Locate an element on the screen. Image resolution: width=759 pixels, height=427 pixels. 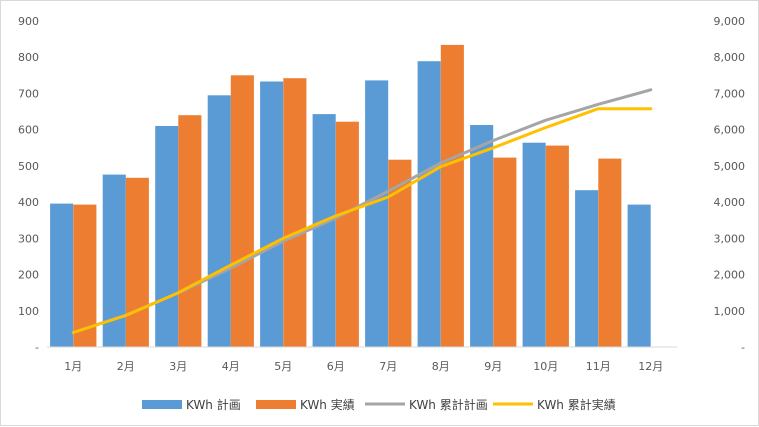
y-right-tick-label: 7,000 is located at coordinates (730, 93).